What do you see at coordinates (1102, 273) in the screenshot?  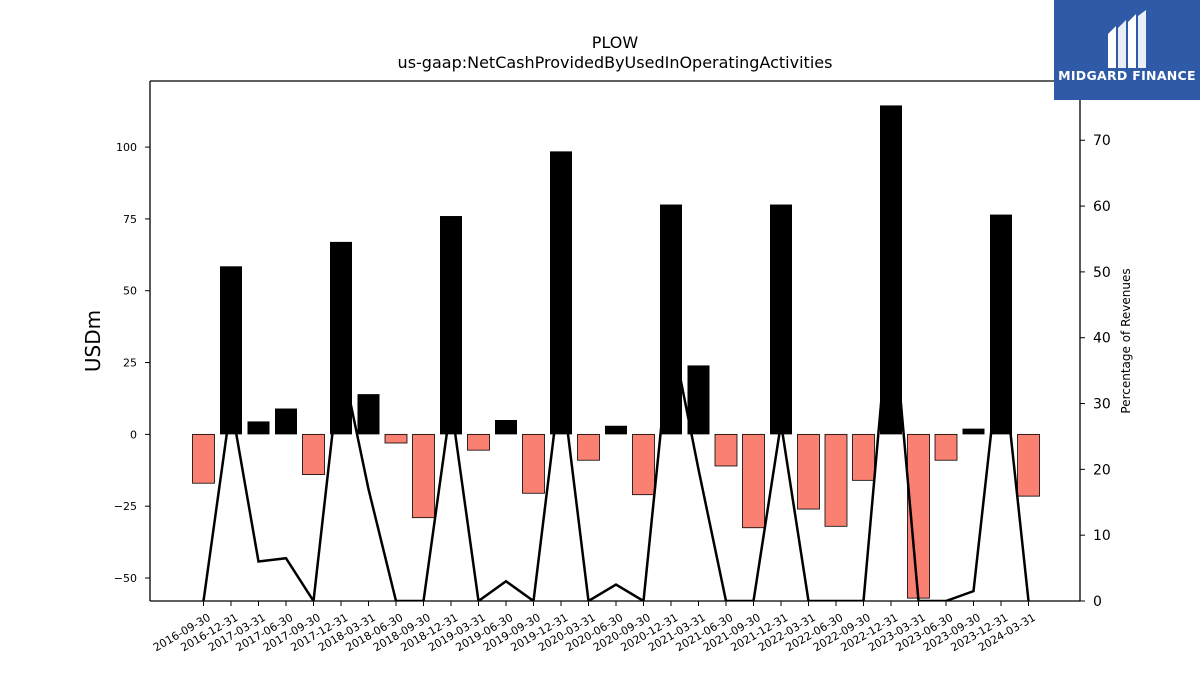 I see `y2-tick-label: 50` at bounding box center [1102, 273].